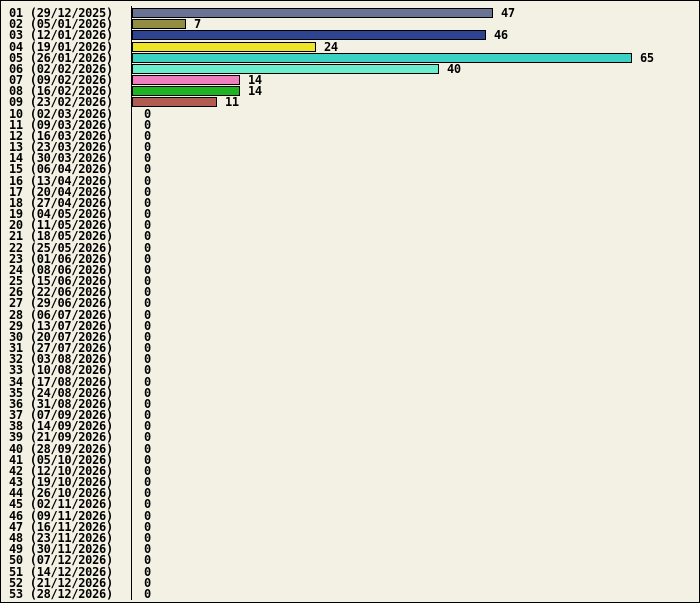 The image size is (700, 603). I want to click on chart-row: 43 (19/10/2026) 0, so click(350, 482).